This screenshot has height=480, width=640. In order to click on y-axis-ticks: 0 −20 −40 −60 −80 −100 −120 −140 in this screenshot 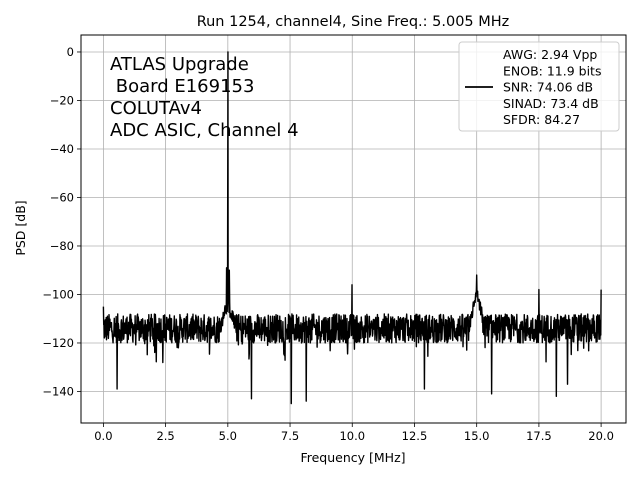, I will do `click(61, 221)`.